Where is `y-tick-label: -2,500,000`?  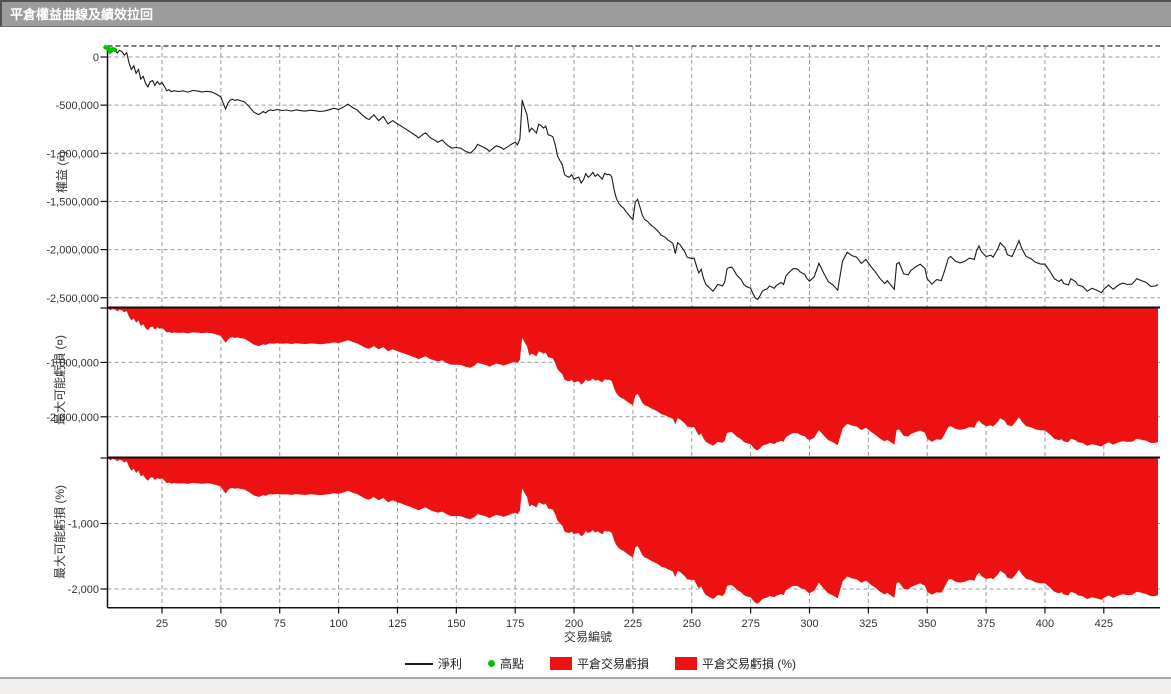 y-tick-label: -2,500,000 is located at coordinates (72, 299).